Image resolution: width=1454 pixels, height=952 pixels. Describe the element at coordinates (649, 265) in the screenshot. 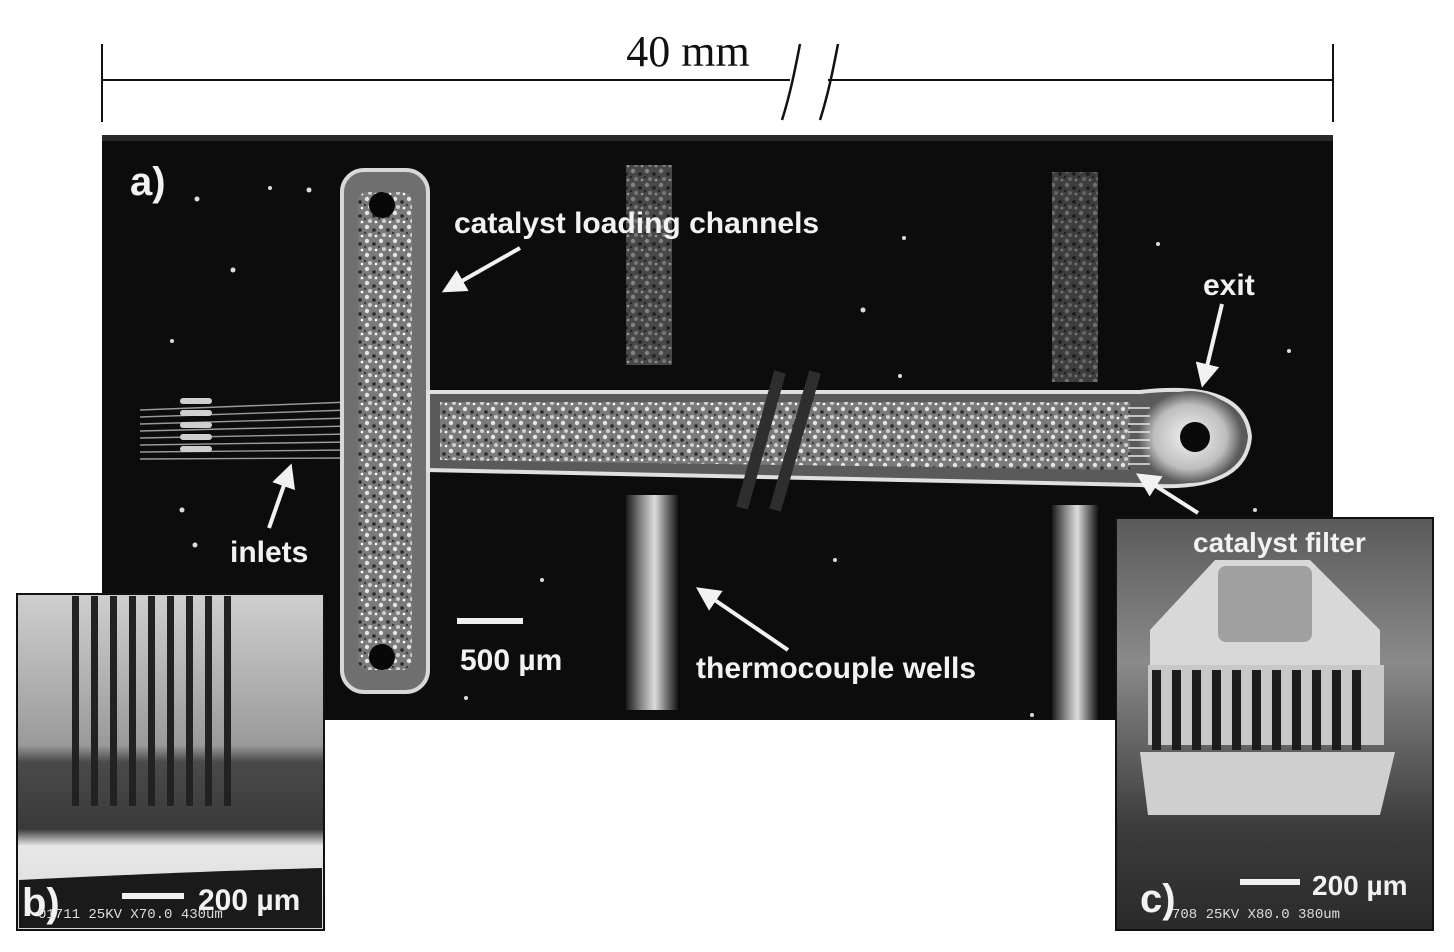

I see `thermocouple-well-top-left` at that location.